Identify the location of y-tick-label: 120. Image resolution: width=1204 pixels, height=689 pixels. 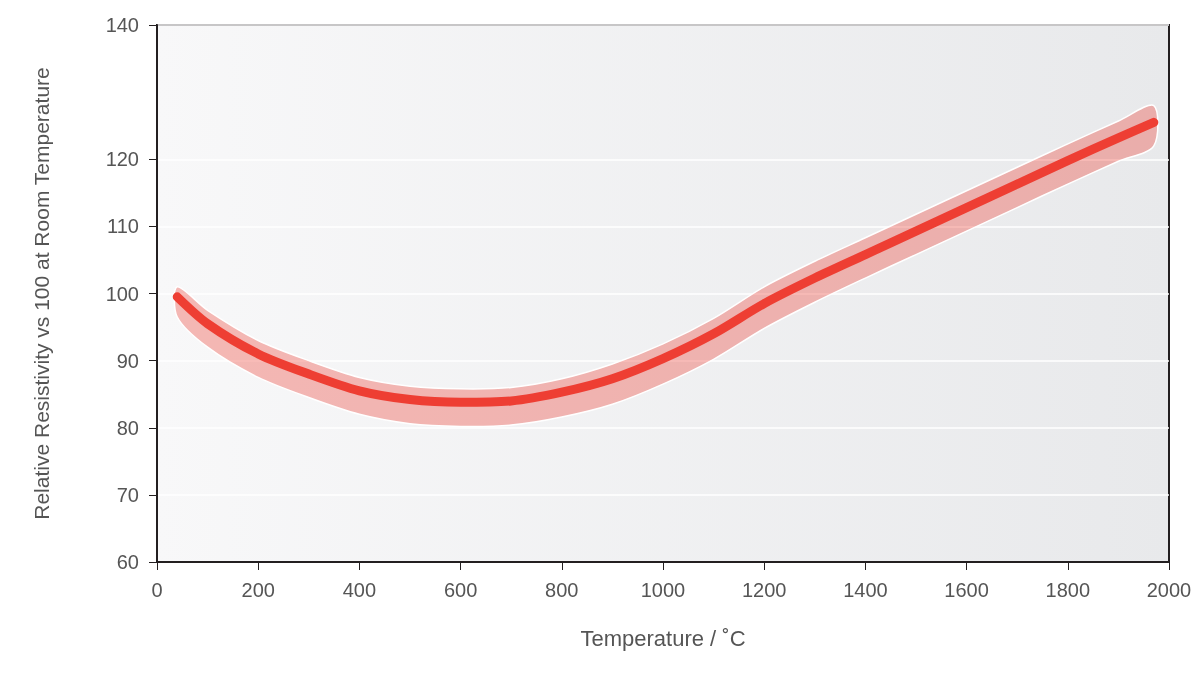
(122, 159).